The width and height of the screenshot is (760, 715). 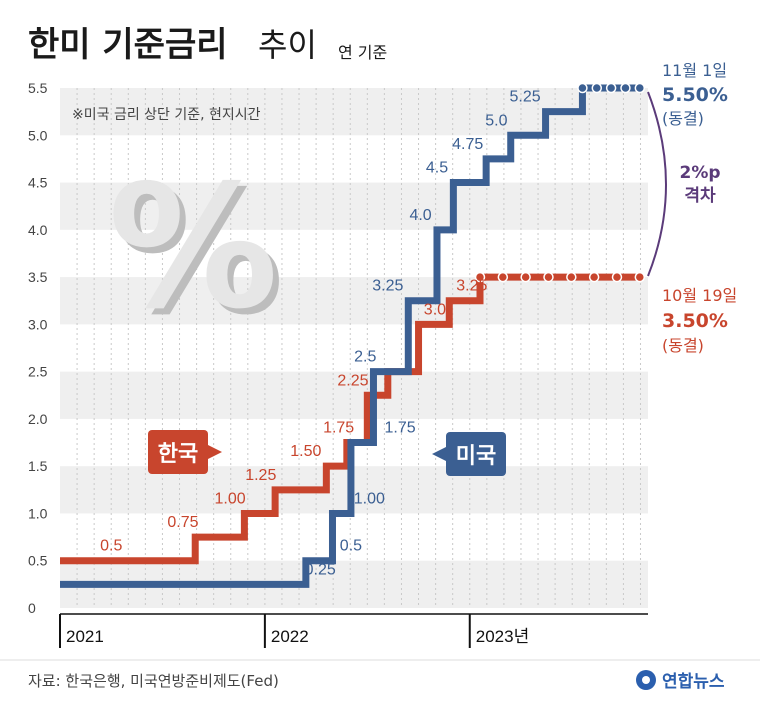 What do you see at coordinates (420, 215) in the screenshot?
I see `us-data-label: 4.0` at bounding box center [420, 215].